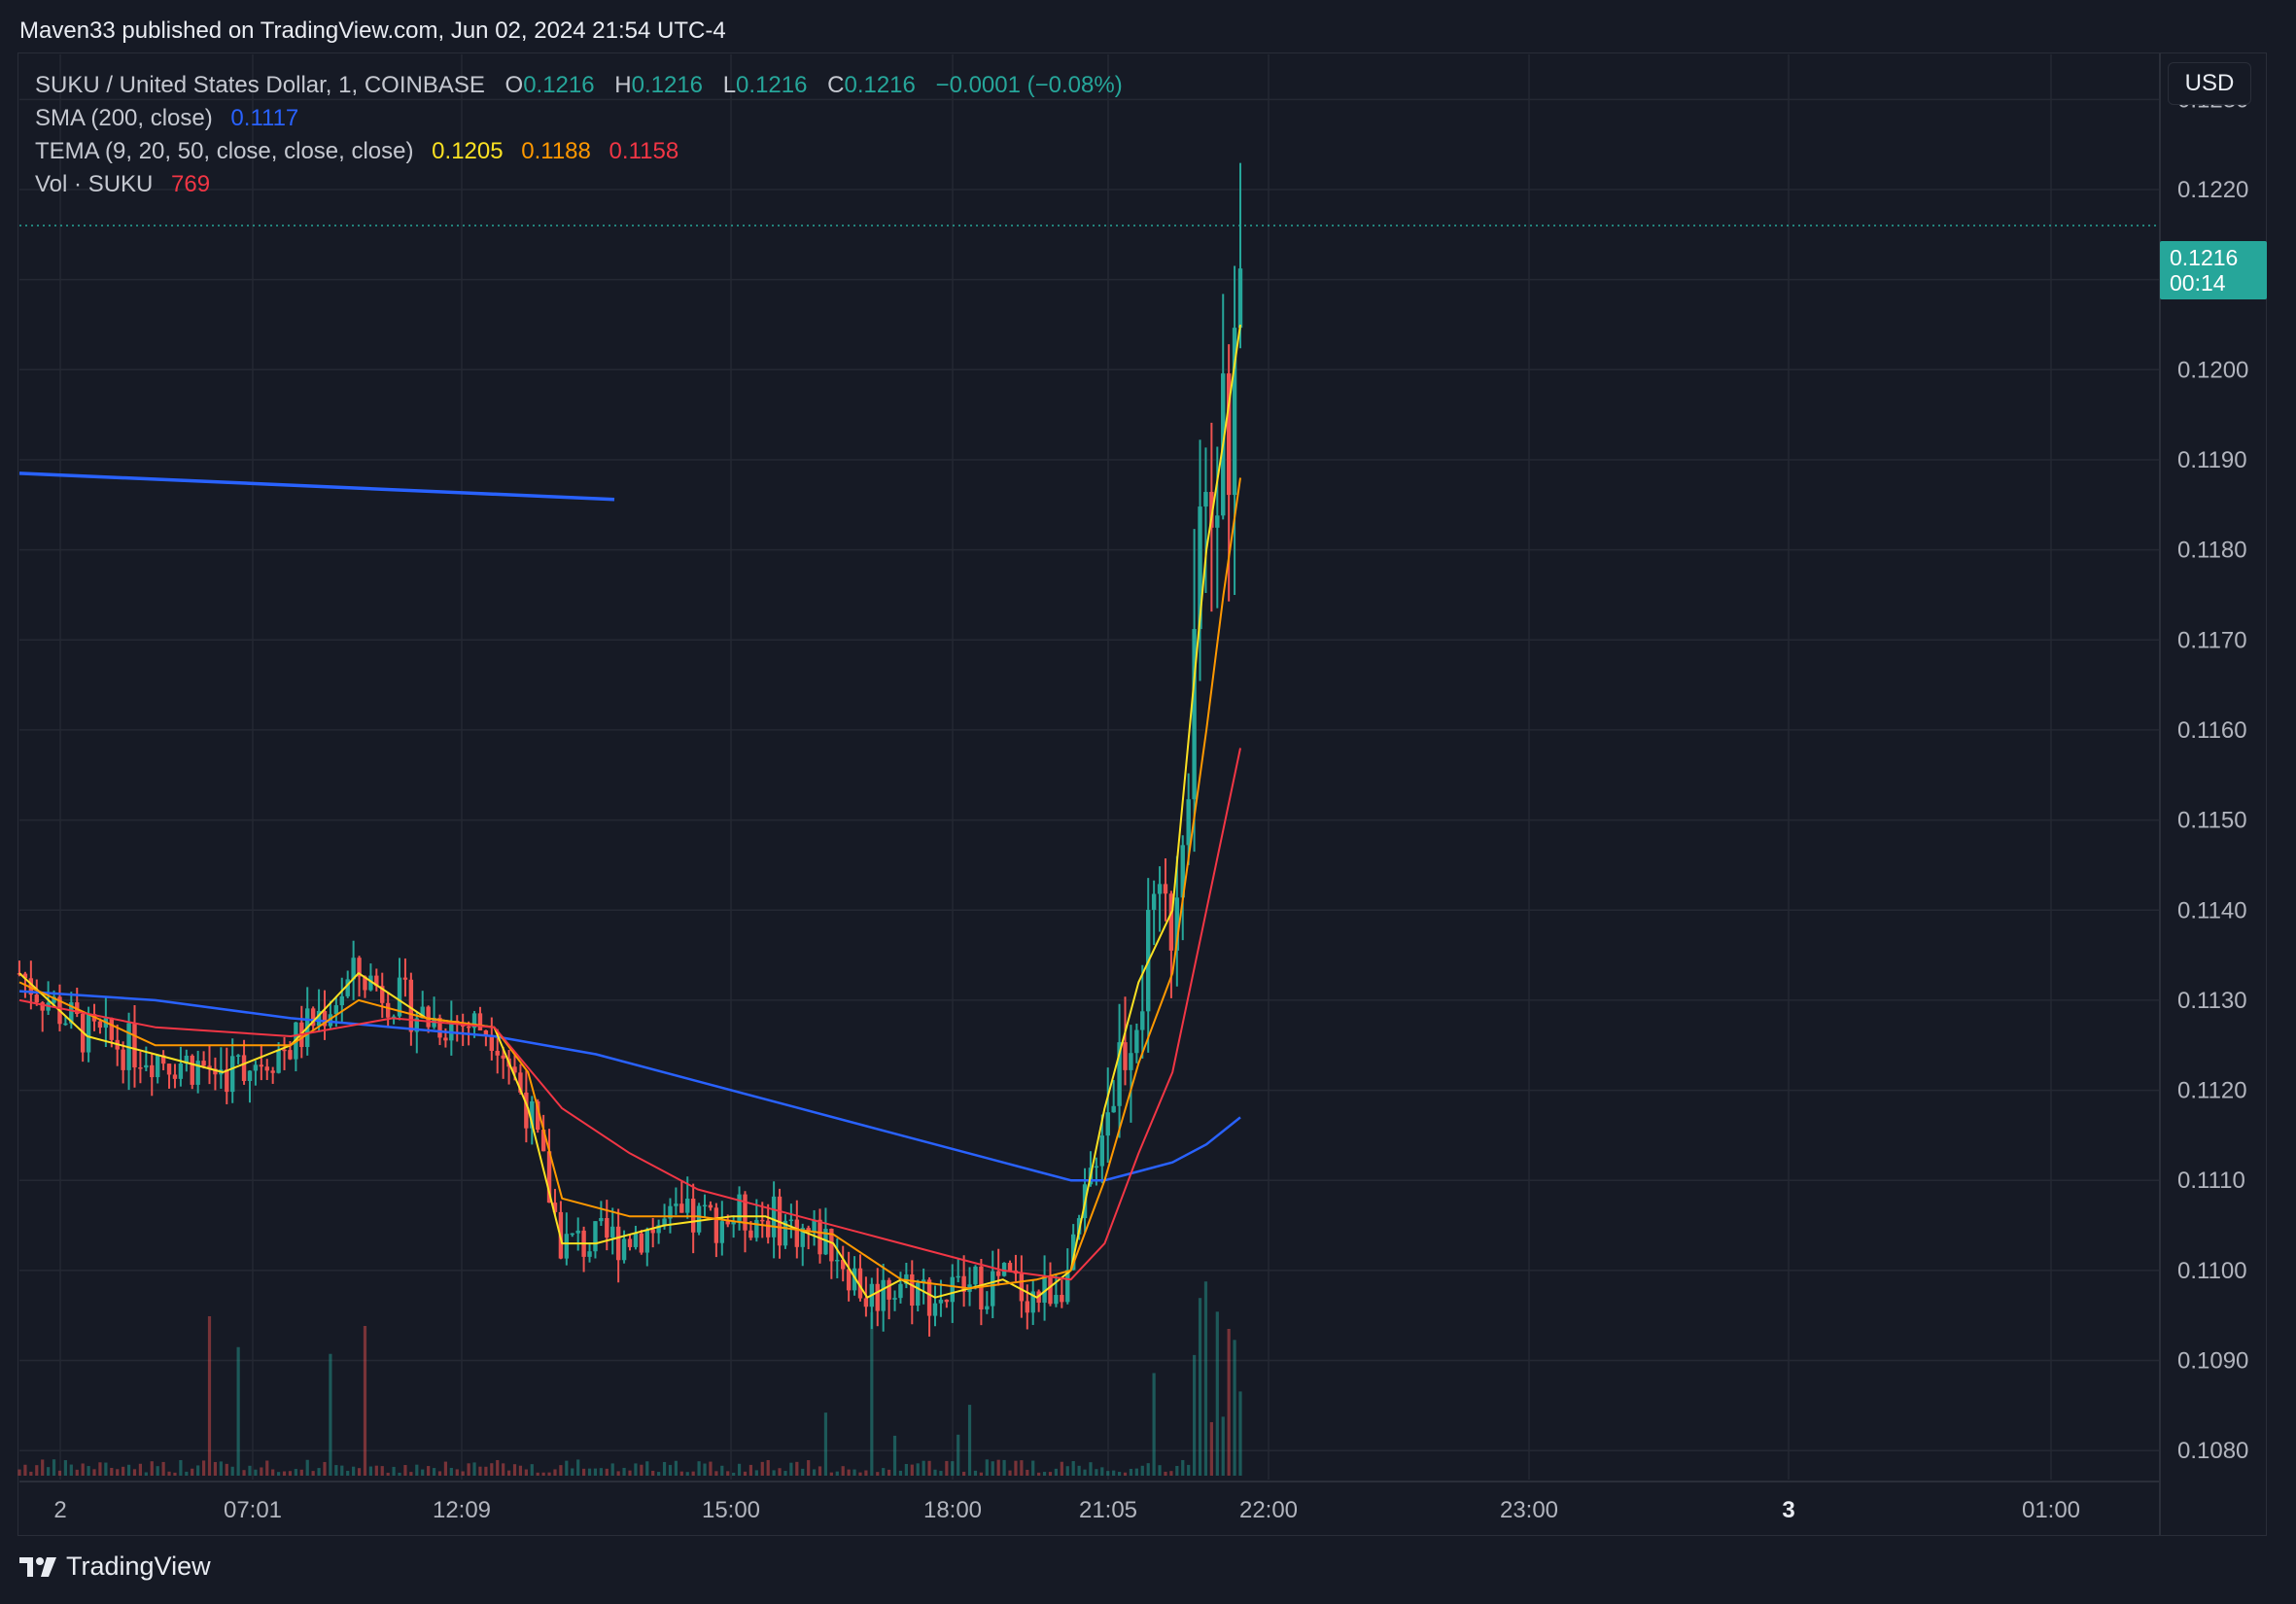 The height and width of the screenshot is (1604, 2296). Describe the element at coordinates (2209, 83) in the screenshot. I see `currency-button: USD` at that location.